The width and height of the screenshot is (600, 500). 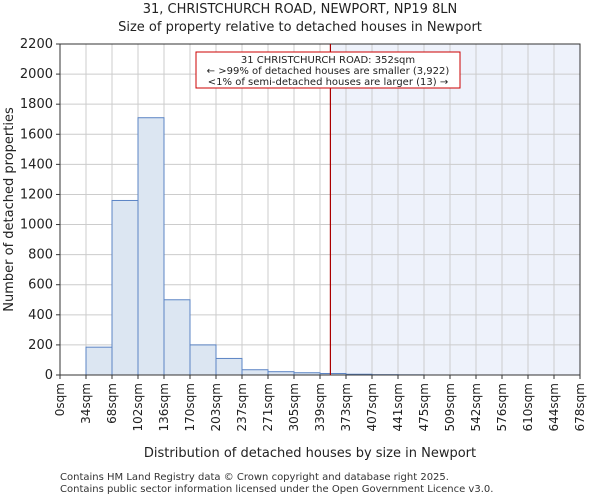 What do you see at coordinates (528, 407) in the screenshot?
I see `x-tick-label: 610sqm` at bounding box center [528, 407].